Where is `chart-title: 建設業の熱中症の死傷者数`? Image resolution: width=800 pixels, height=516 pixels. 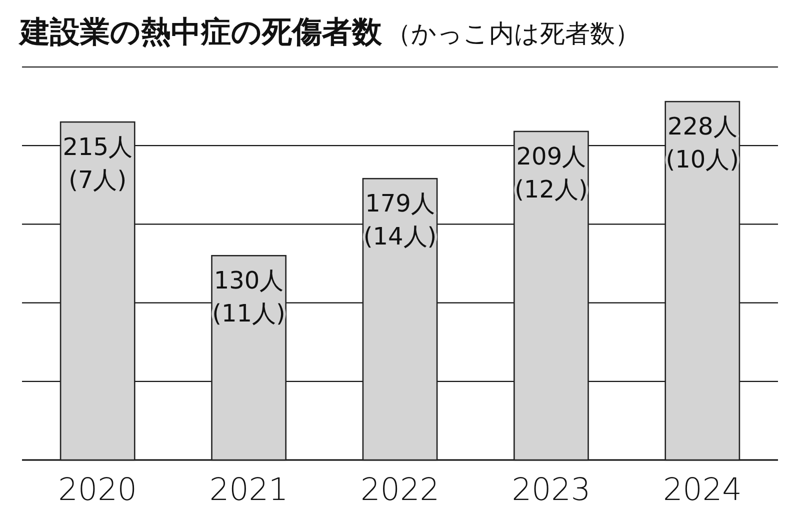 chart-title: 建設業の熱中症の死傷者数 is located at coordinates (200, 32).